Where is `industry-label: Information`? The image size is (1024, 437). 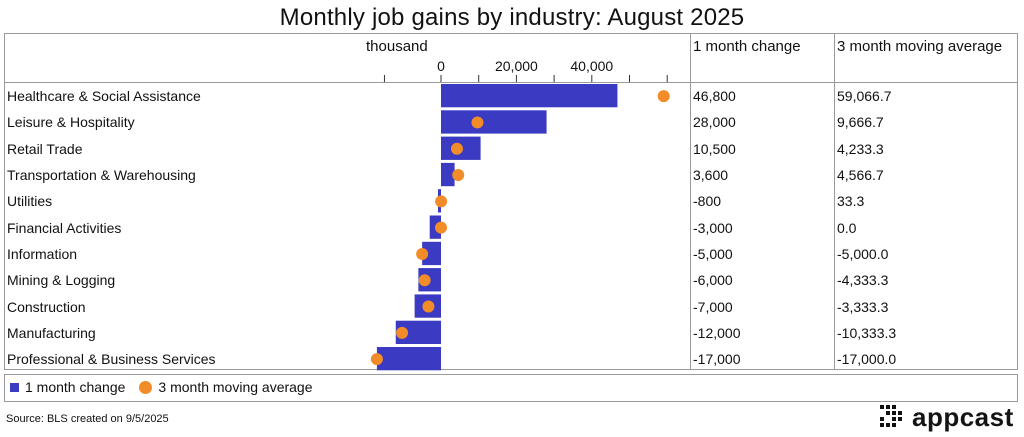
industry-label: Information is located at coordinates (42, 253).